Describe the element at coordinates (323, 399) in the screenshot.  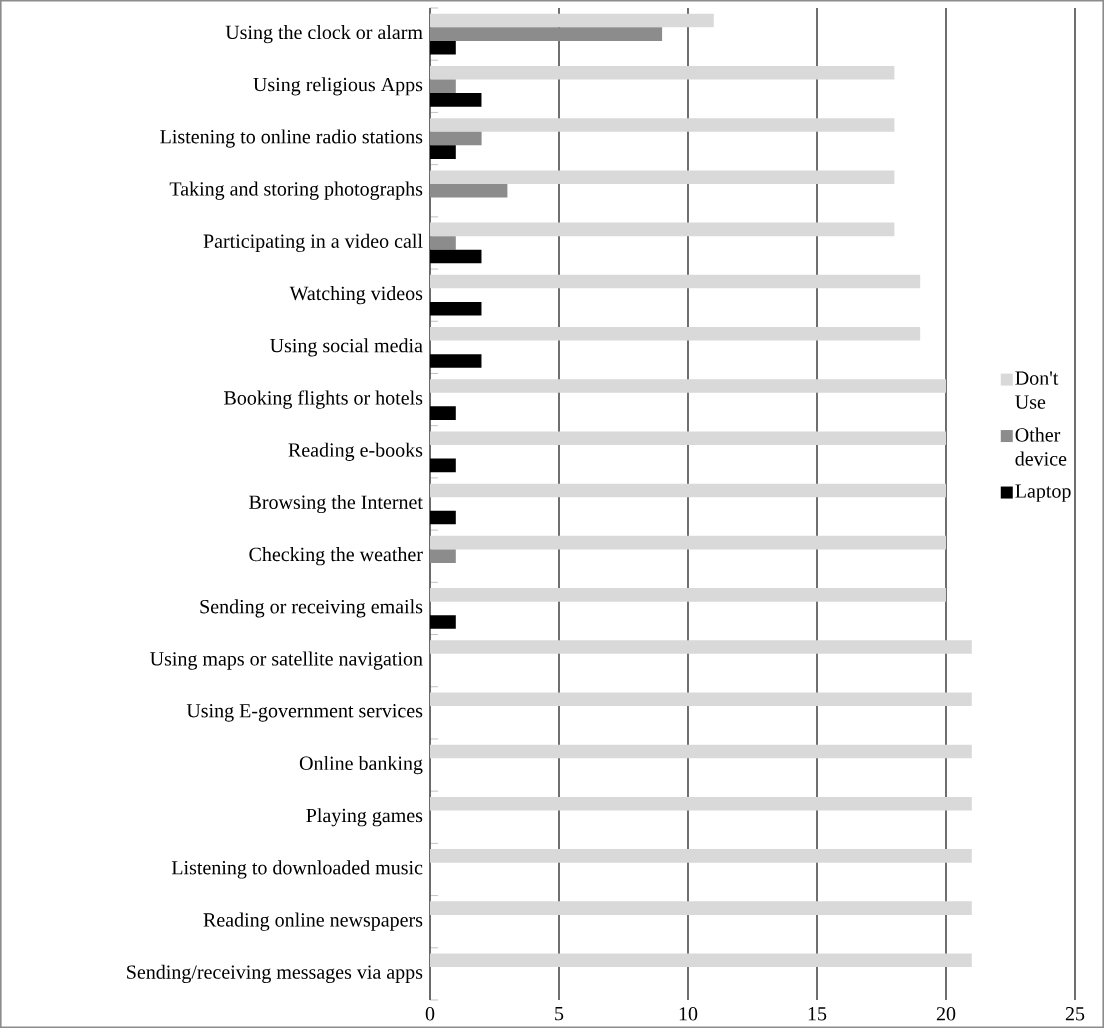
I see `y-tick-label: Booking flights or hotels` at that location.